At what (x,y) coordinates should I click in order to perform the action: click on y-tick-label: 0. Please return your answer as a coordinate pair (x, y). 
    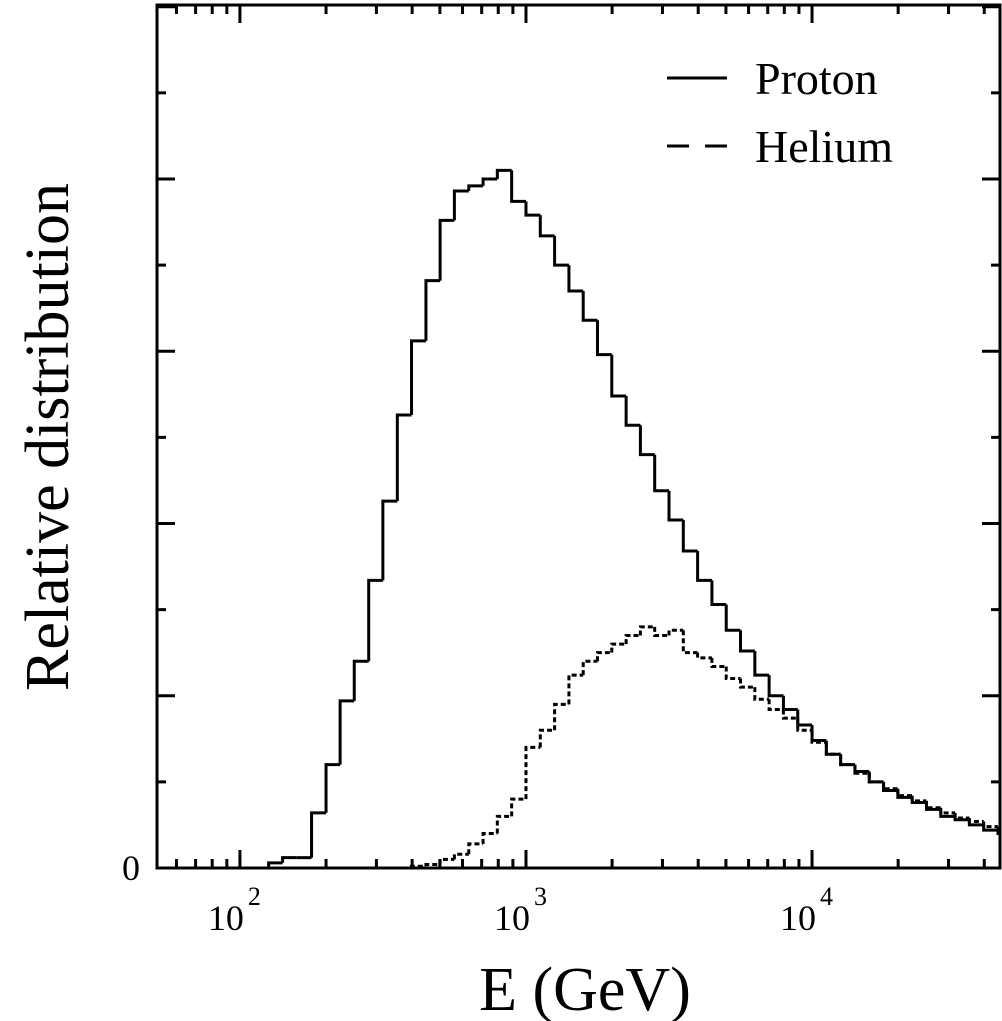
    Looking at the image, I should click on (131, 868).